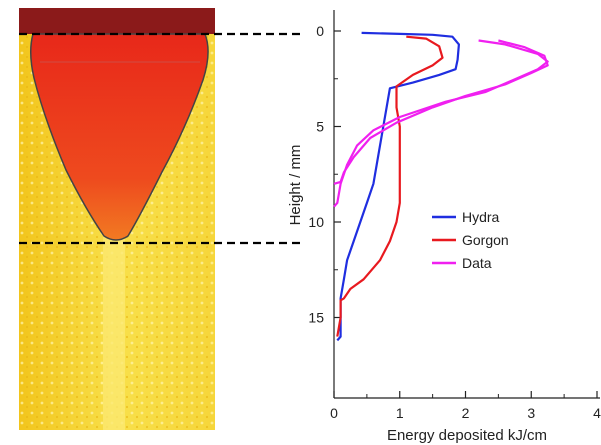 The height and width of the screenshot is (445, 601). I want to click on series-line-gorgon, so click(390, 186).